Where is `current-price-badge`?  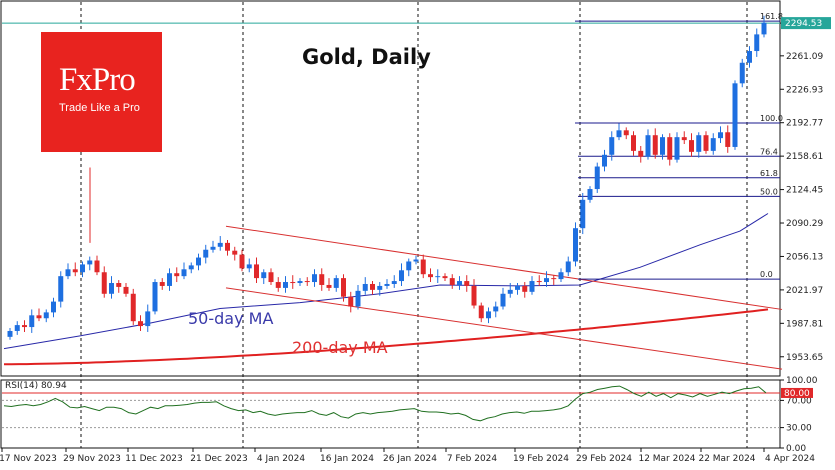 current-price-badge is located at coordinates (806, 23).